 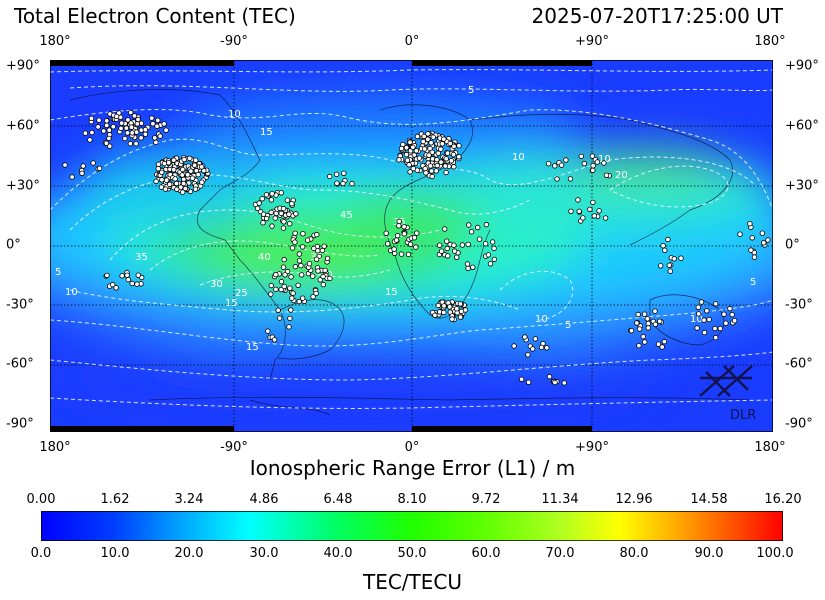 I want to click on tec-tick: 10.0, so click(x=115, y=553).